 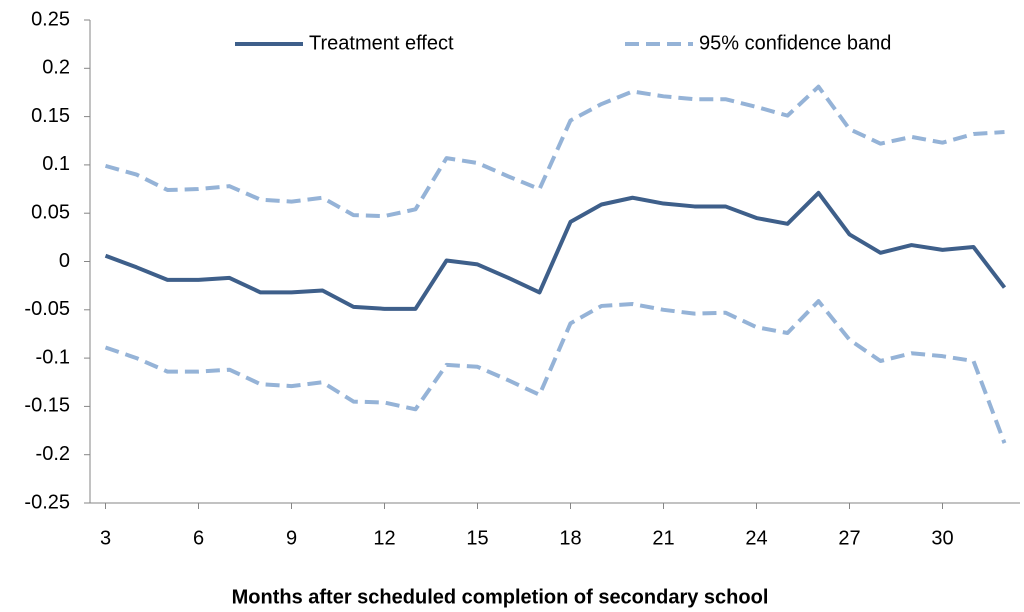 I want to click on y-tick-label: 0.15, so click(x=50, y=116).